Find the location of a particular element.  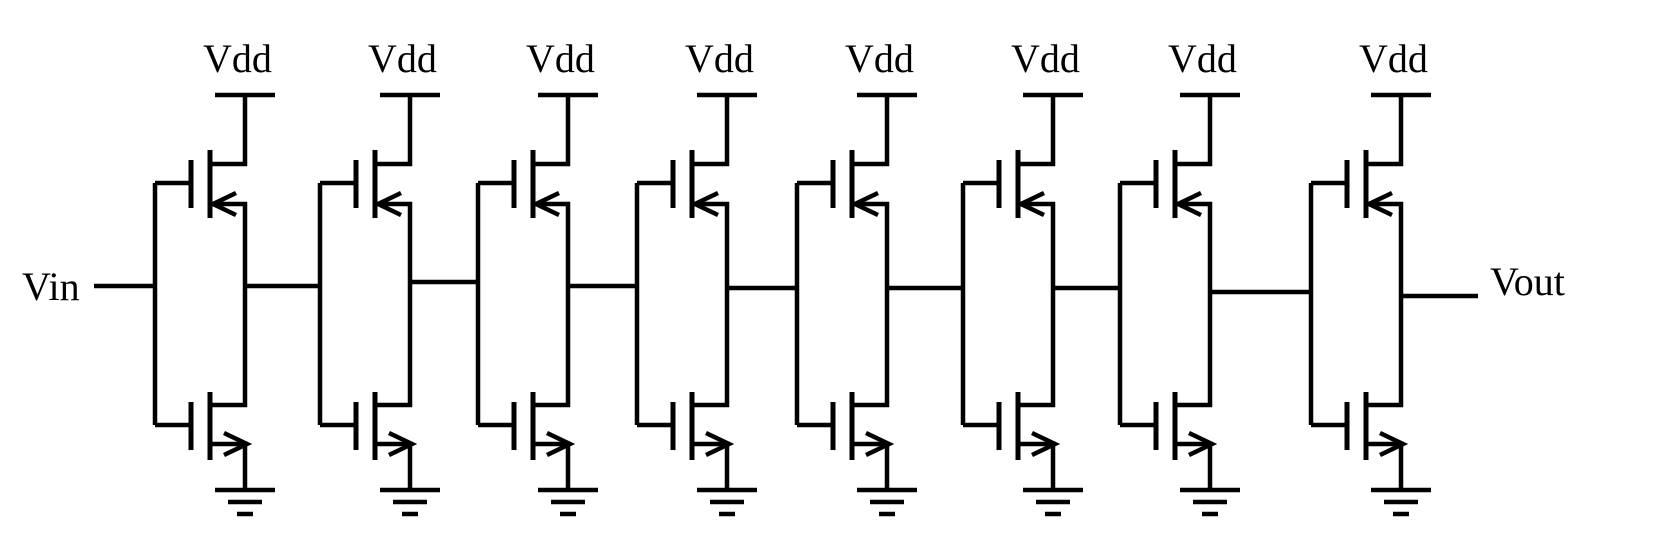

stage-6: Vdd is located at coordinates (1040, 276).